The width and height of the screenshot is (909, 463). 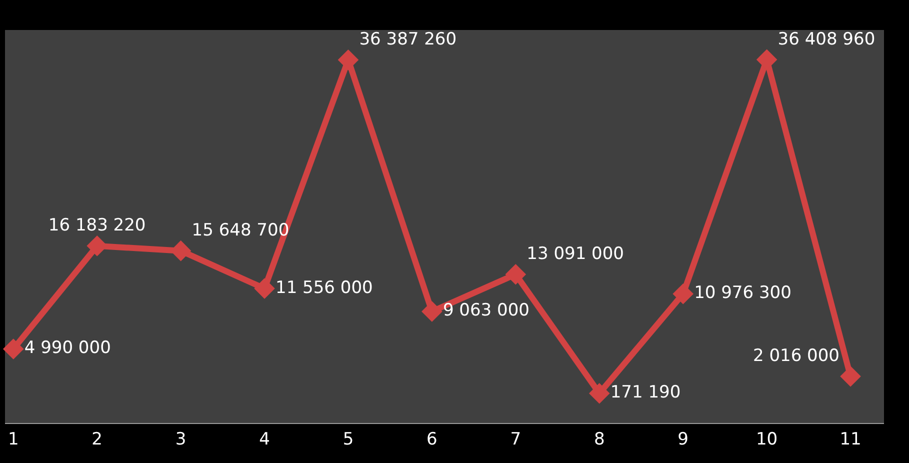 I want to click on data-label: 16 183 220, so click(x=97, y=226).